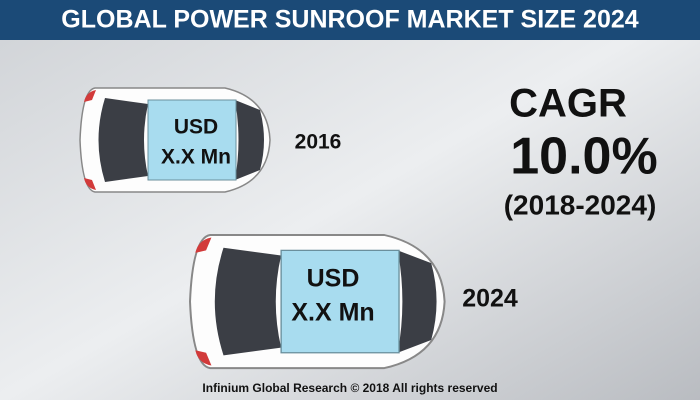  I want to click on title-bar, so click(350, 20).